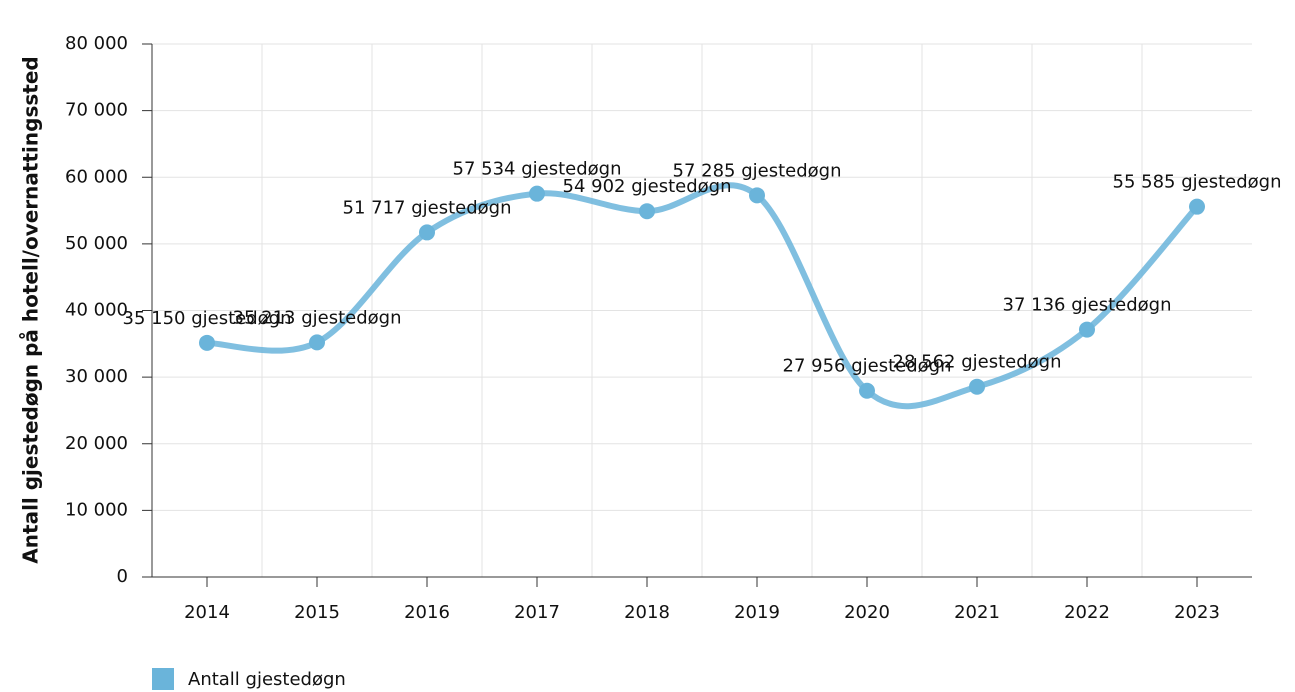  I want to click on data-label: 37 136 gjestedøgn, so click(1087, 305).